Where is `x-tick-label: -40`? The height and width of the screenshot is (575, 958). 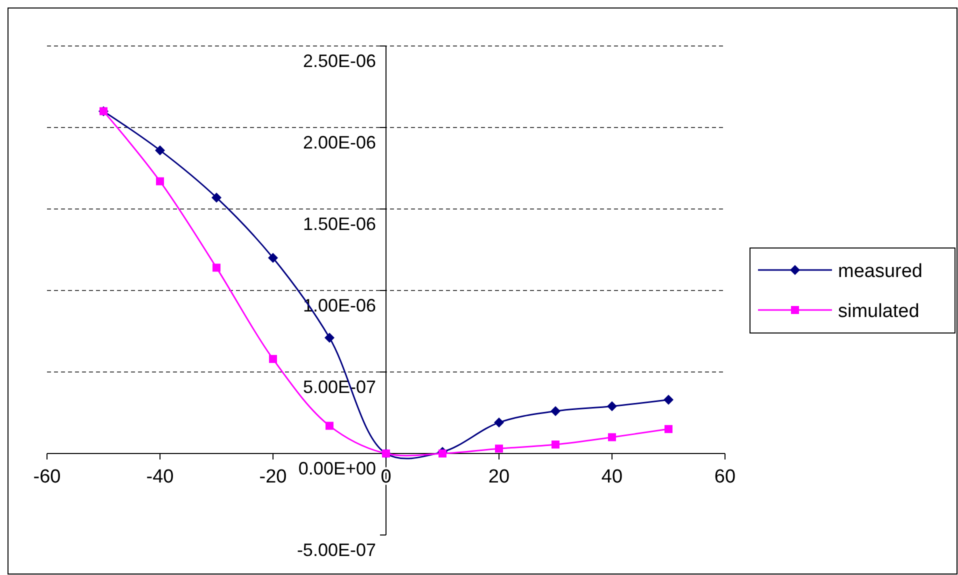 x-tick-label: -40 is located at coordinates (160, 477).